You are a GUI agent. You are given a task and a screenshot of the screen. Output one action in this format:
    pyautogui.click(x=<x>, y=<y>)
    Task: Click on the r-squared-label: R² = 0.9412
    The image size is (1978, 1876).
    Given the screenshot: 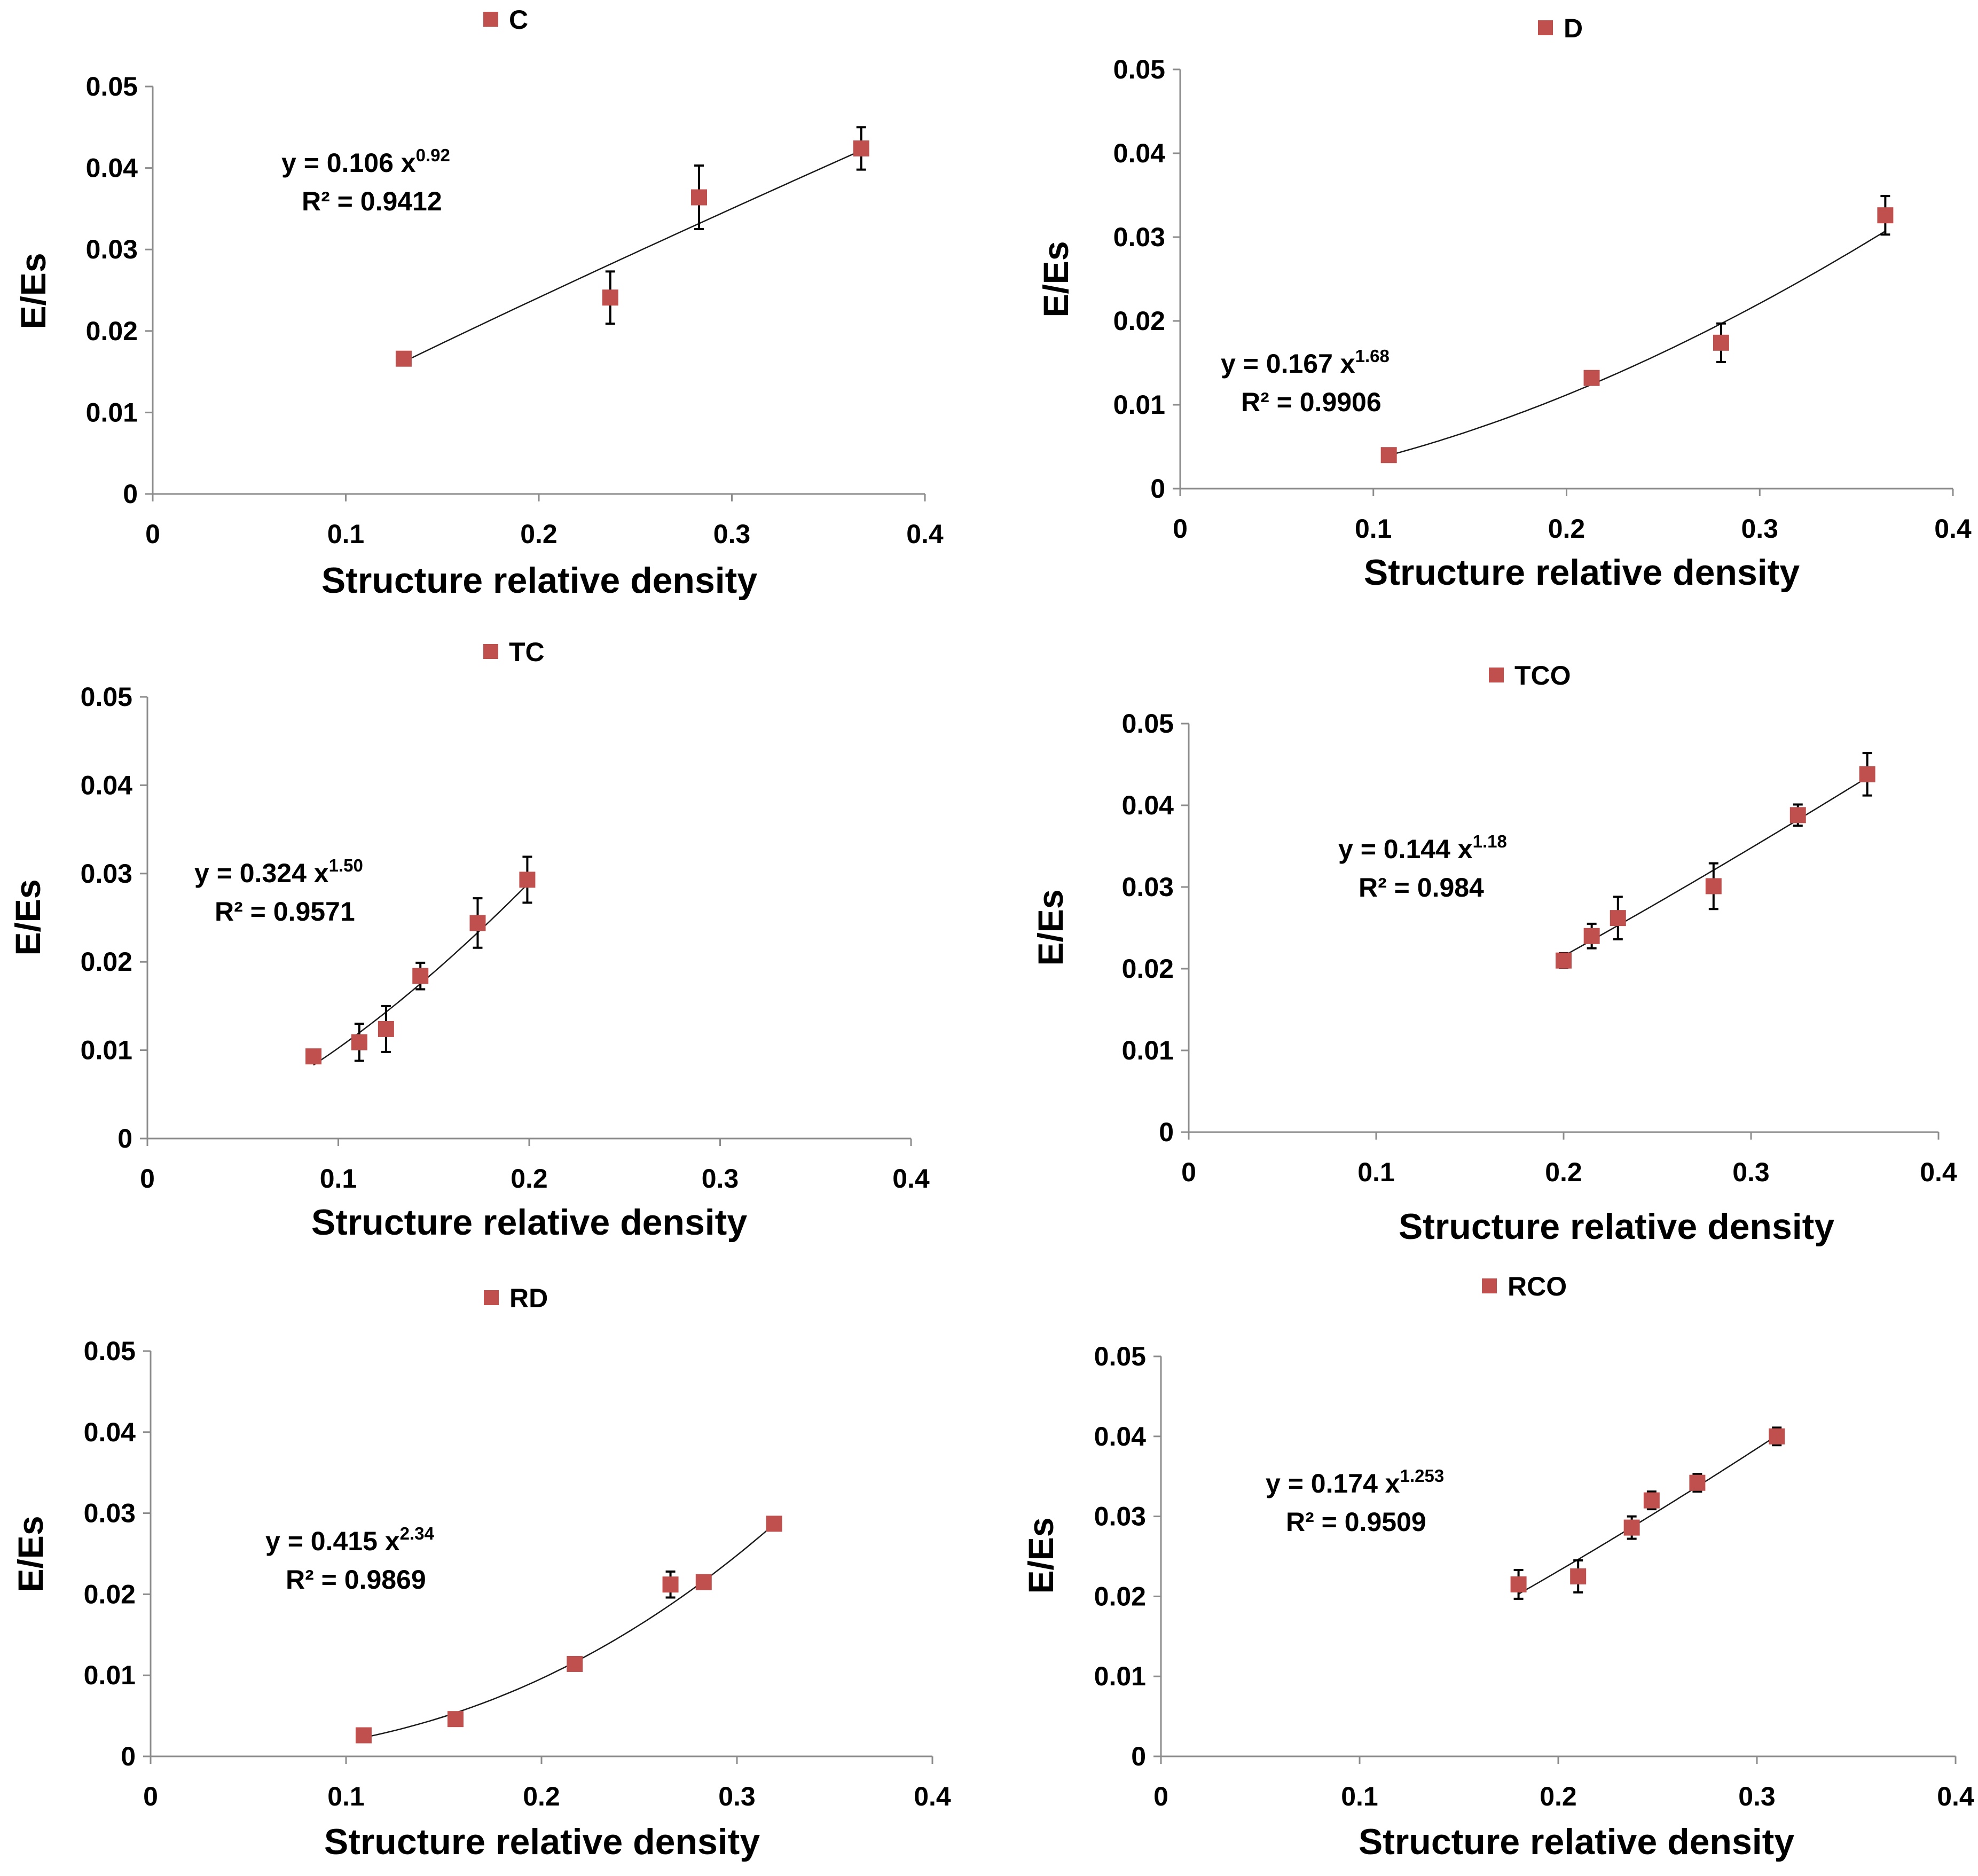 What is the action you would take?
    pyautogui.click(x=372, y=201)
    